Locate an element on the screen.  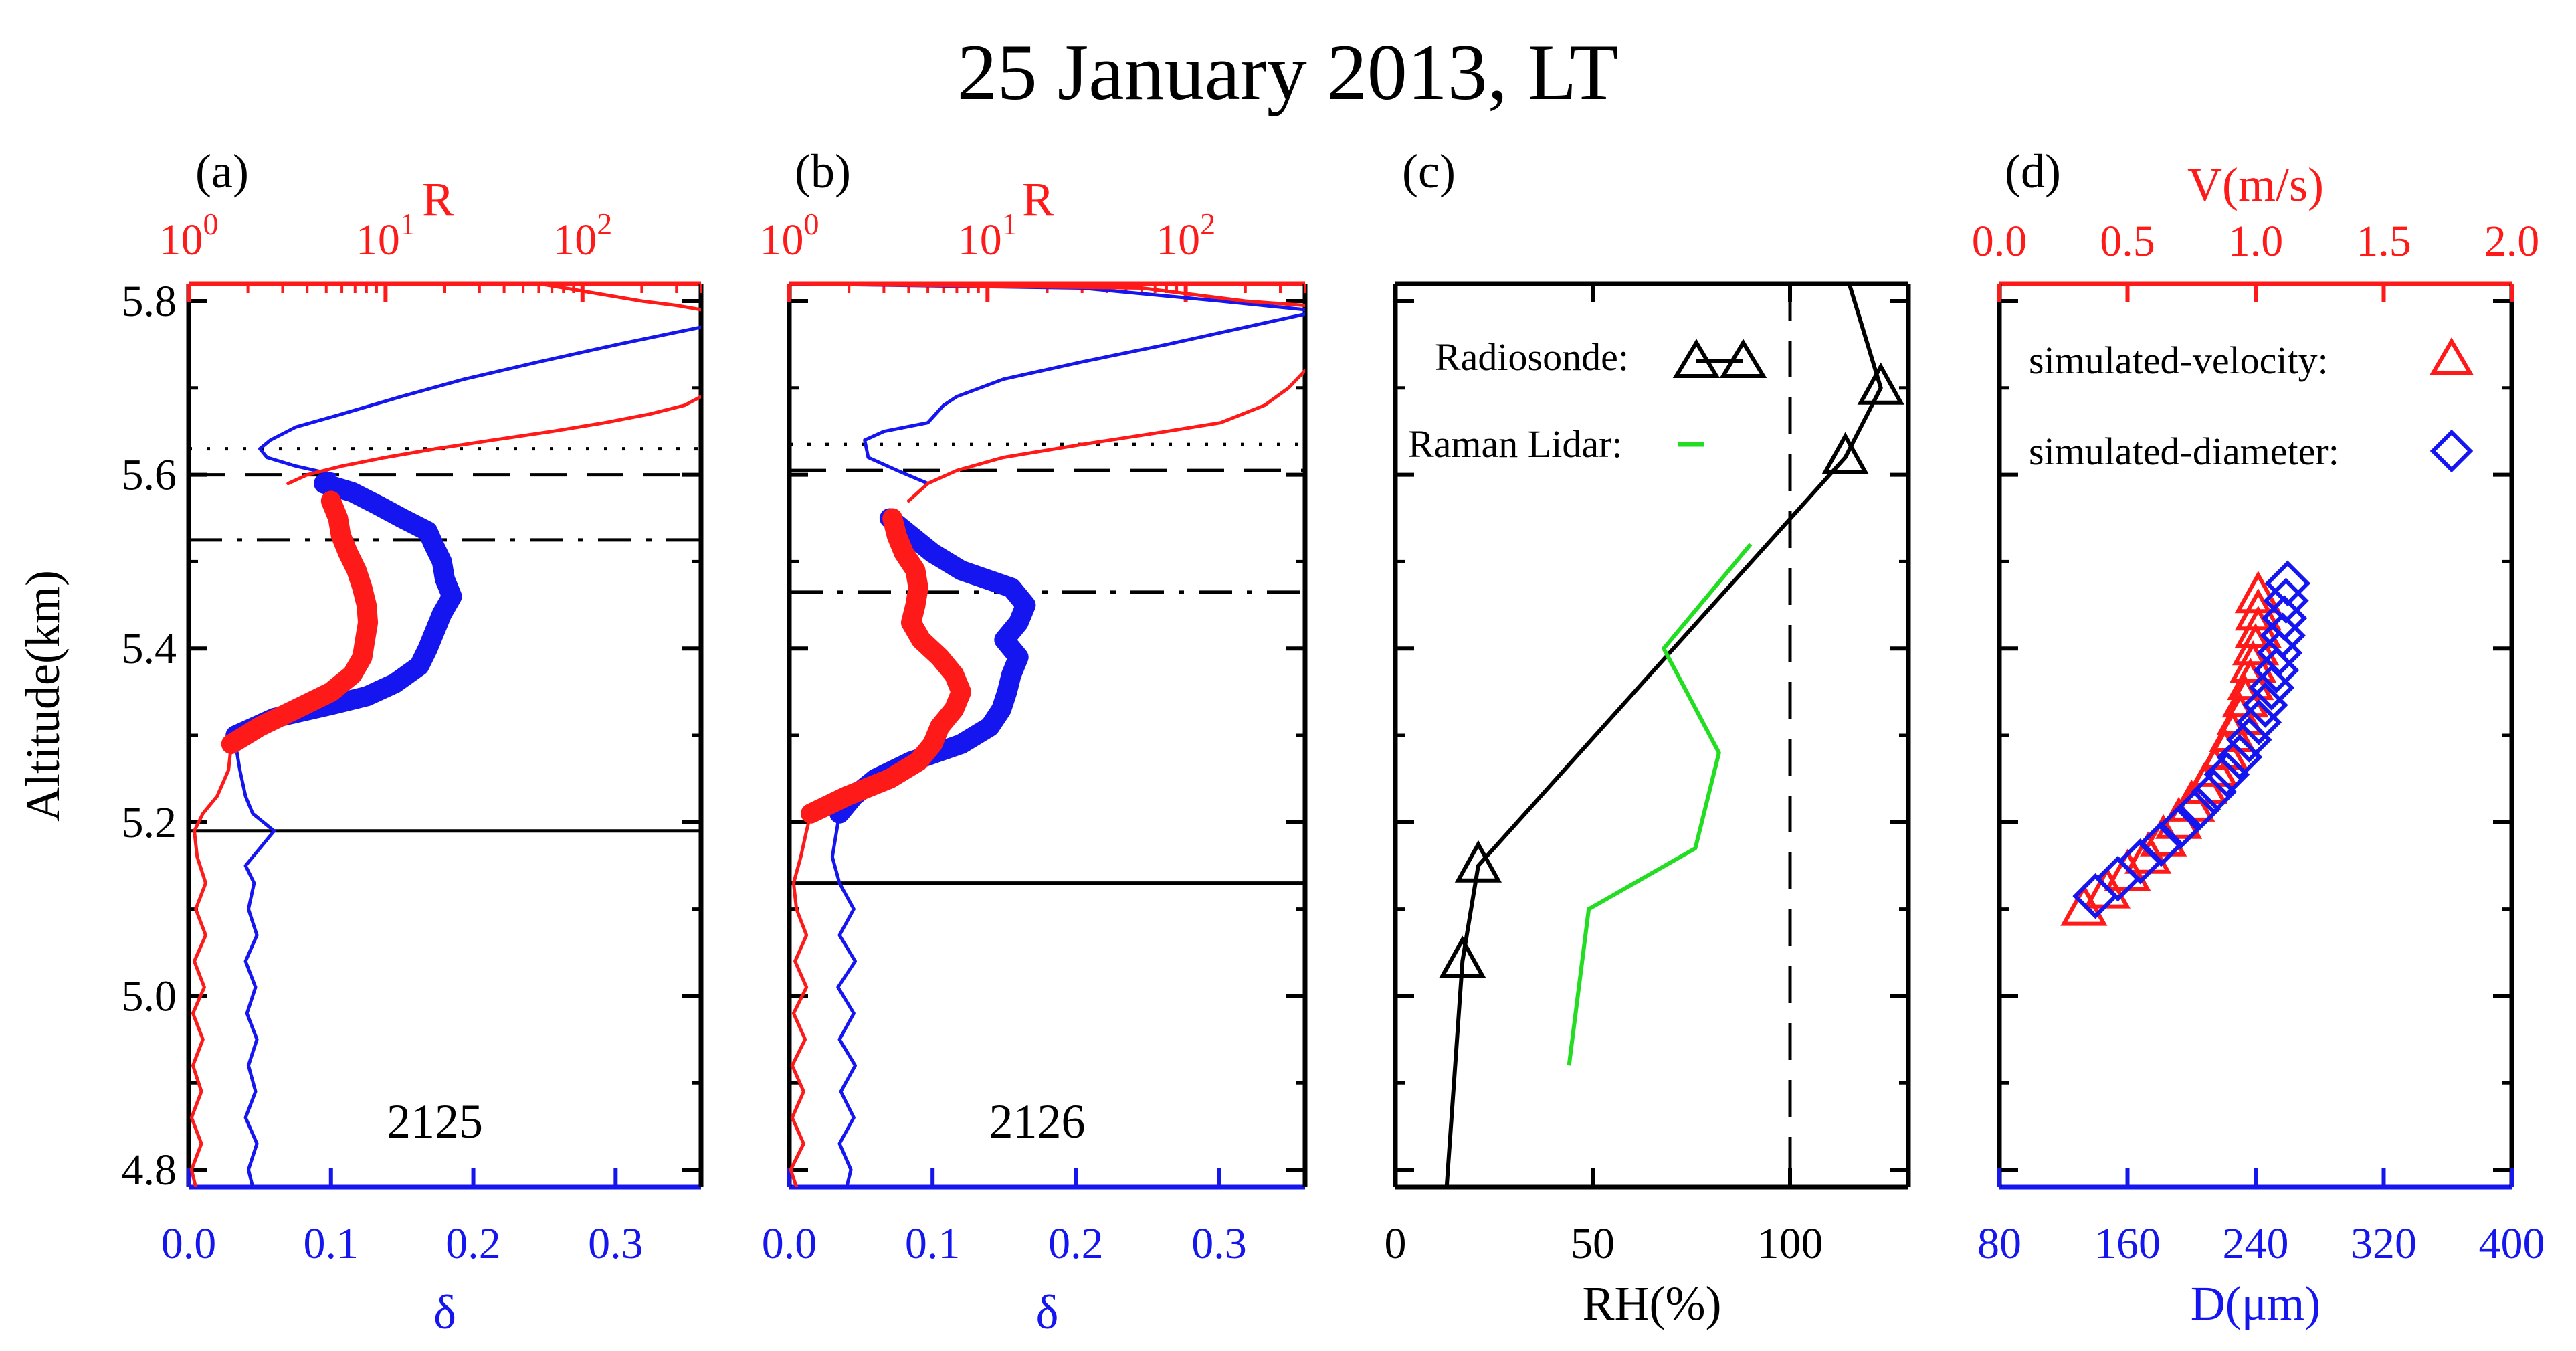
panel-letter: (a) is located at coordinates (222, 171).